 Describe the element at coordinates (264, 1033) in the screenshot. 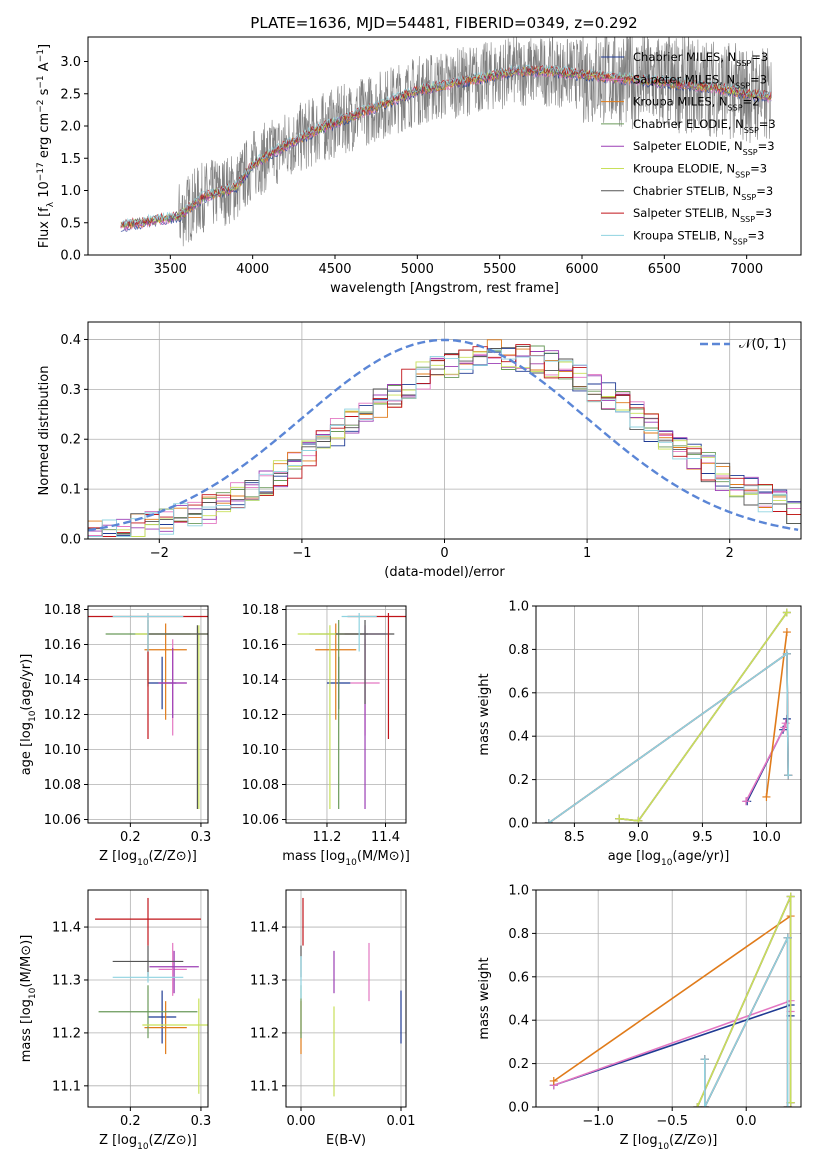

I see `y-tick-label: 11.2` at that location.